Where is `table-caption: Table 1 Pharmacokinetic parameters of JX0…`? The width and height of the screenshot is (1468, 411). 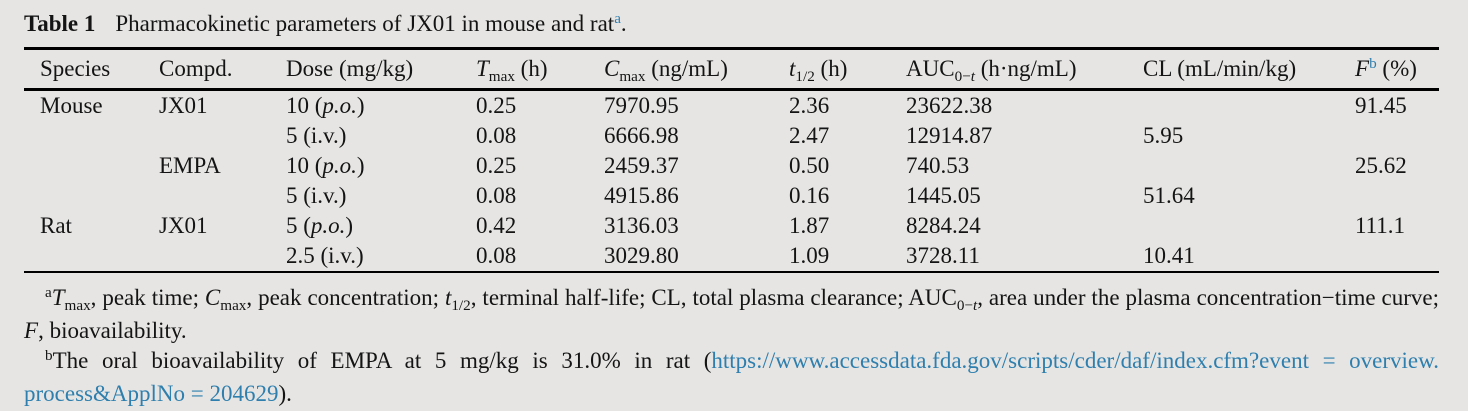 table-caption: Table 1 Pharmacokinetic parameters of JX0… is located at coordinates (731, 23).